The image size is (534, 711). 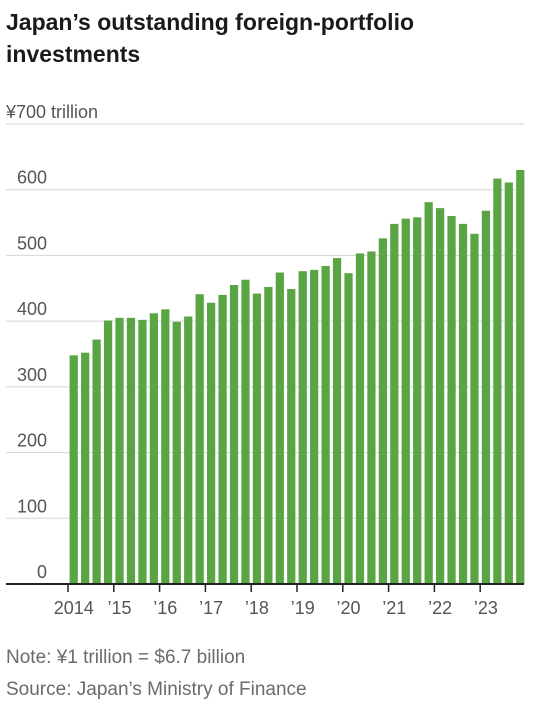 I want to click on y-tick-label: 100, so click(x=32, y=506).